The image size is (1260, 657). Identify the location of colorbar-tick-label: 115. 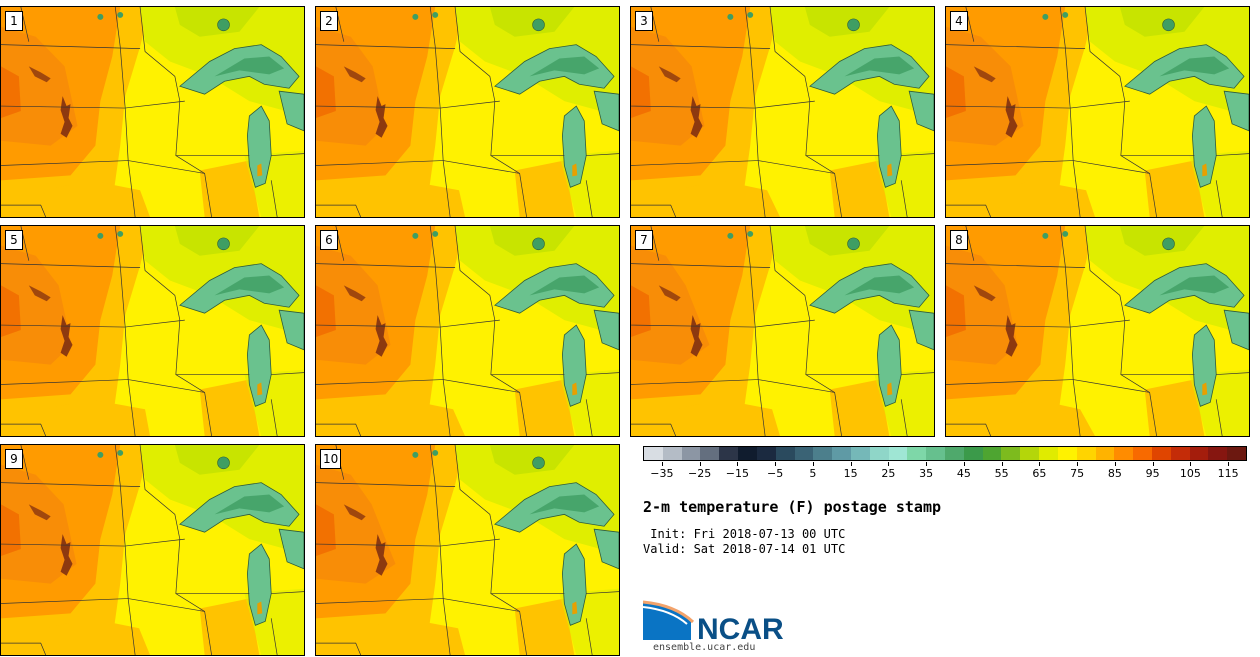
(1228, 473).